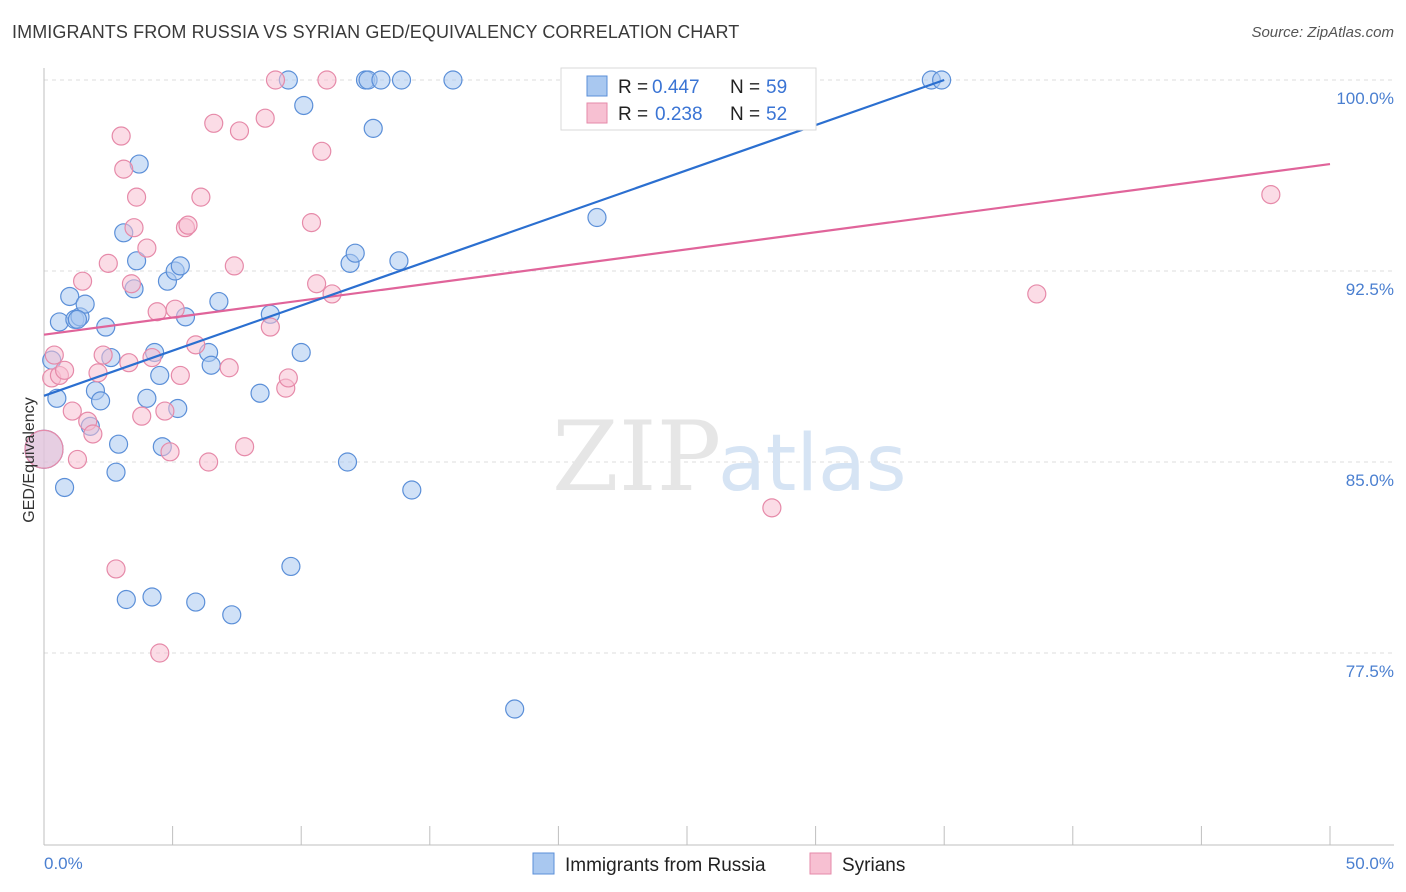  I want to click on watermark-atlas: atlas, so click(812, 464).